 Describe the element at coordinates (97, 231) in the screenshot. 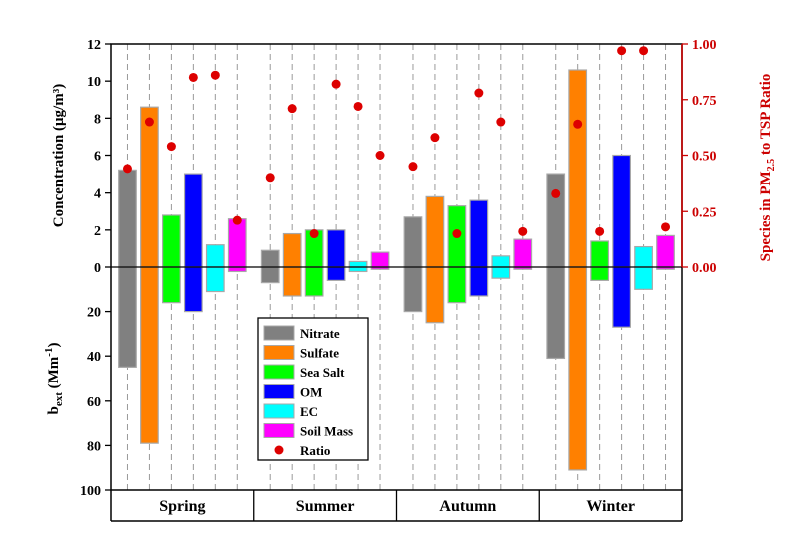

I see `y-top-tick-label: 2` at that location.